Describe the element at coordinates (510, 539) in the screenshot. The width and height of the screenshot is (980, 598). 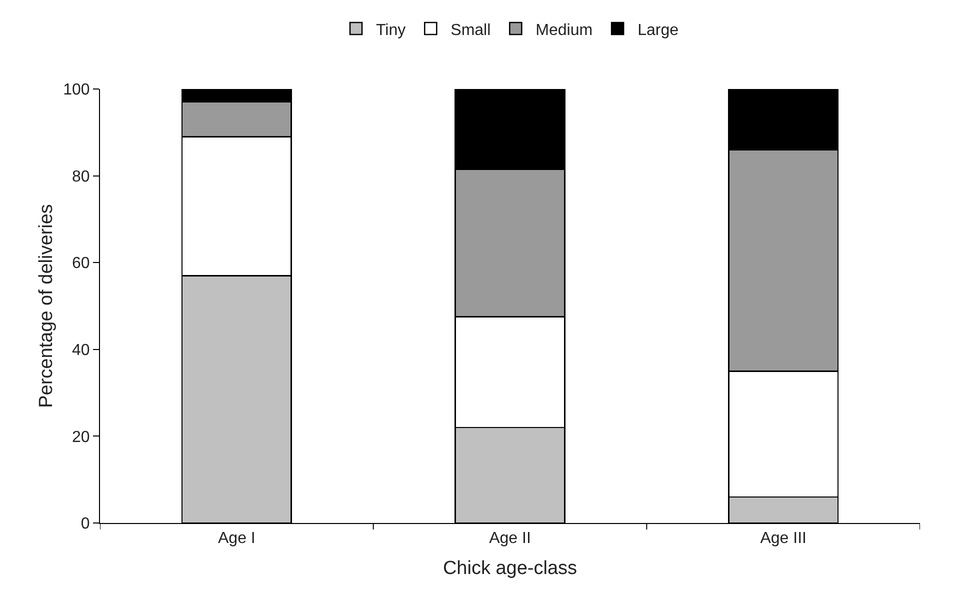
I see `x-tick-label: Age II` at that location.